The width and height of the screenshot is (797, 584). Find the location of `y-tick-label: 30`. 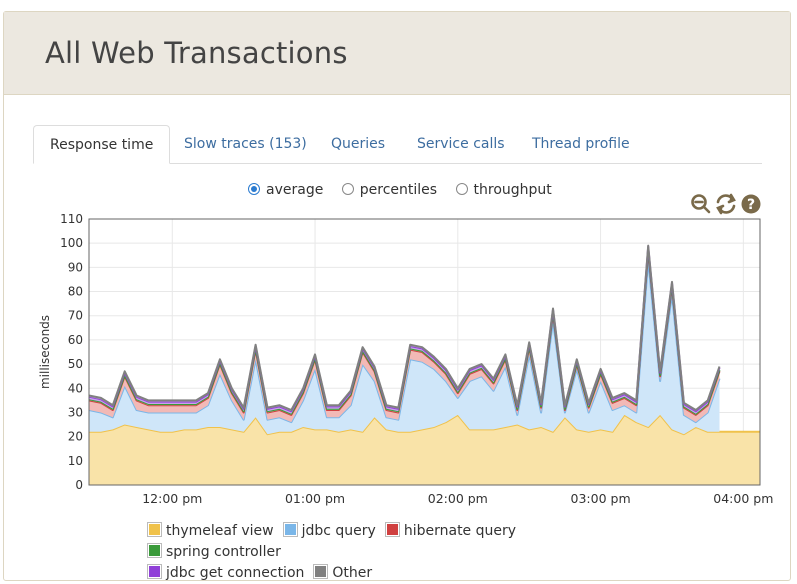

y-tick-label: 30 is located at coordinates (75, 412).